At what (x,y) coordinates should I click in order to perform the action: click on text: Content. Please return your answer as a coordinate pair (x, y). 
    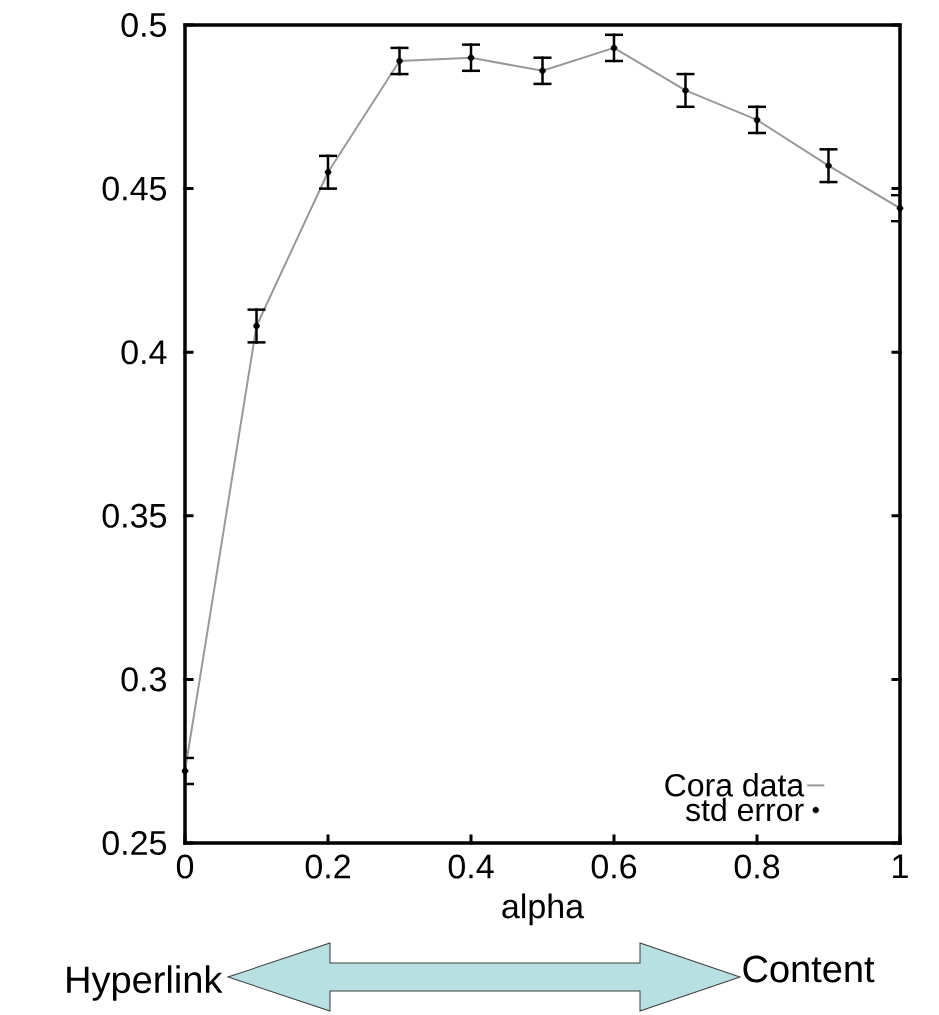
    Looking at the image, I should click on (809, 969).